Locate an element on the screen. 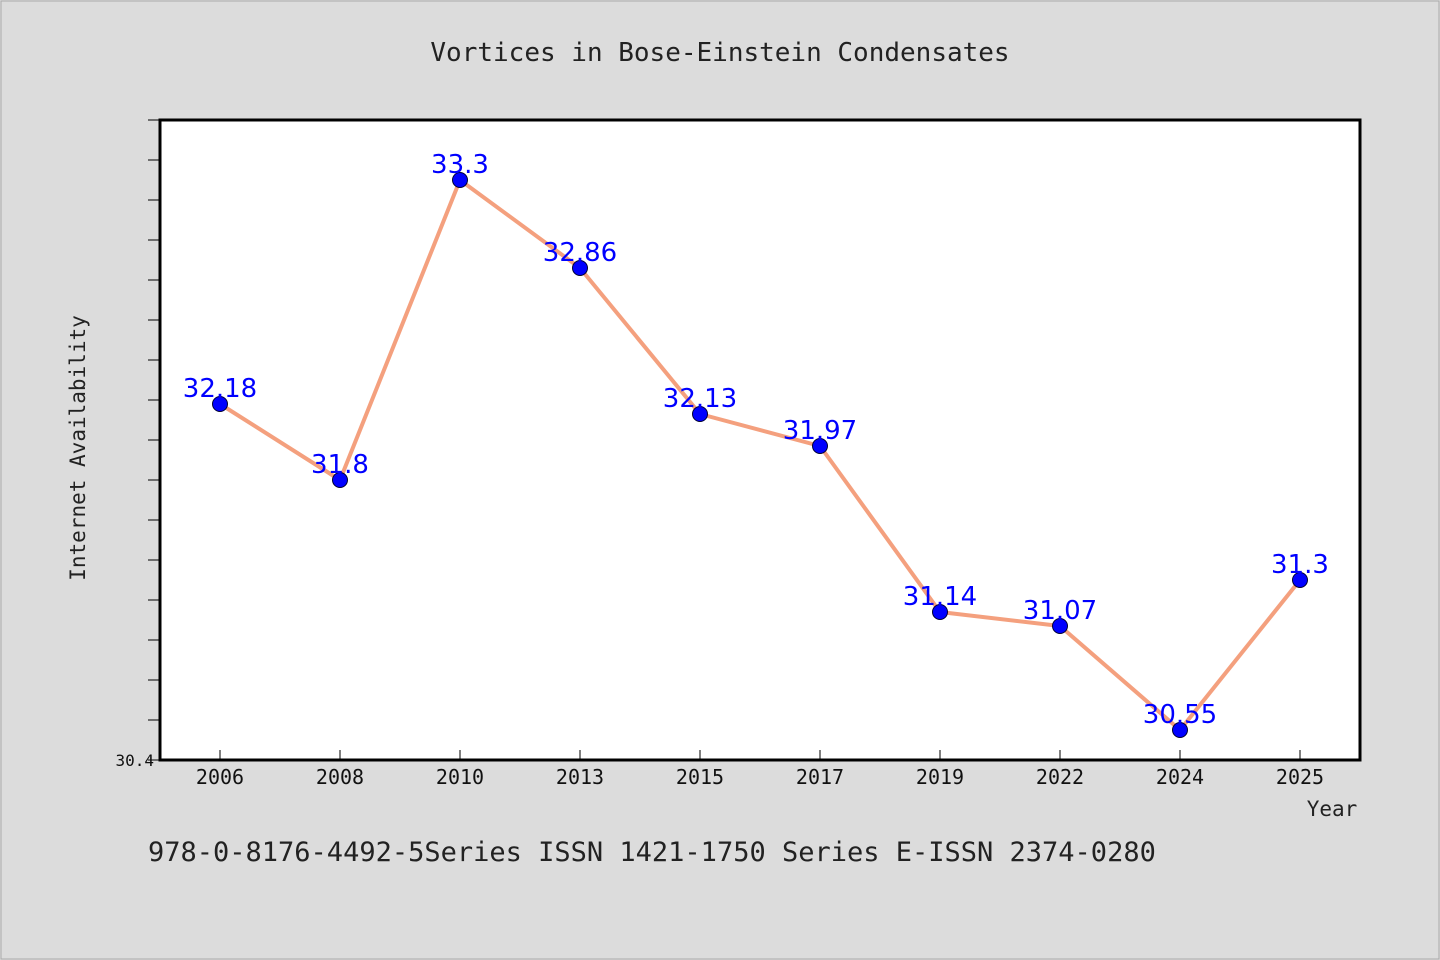 The width and height of the screenshot is (1440, 960). y-axis-ticks: 30.4 is located at coordinates (137, 444).